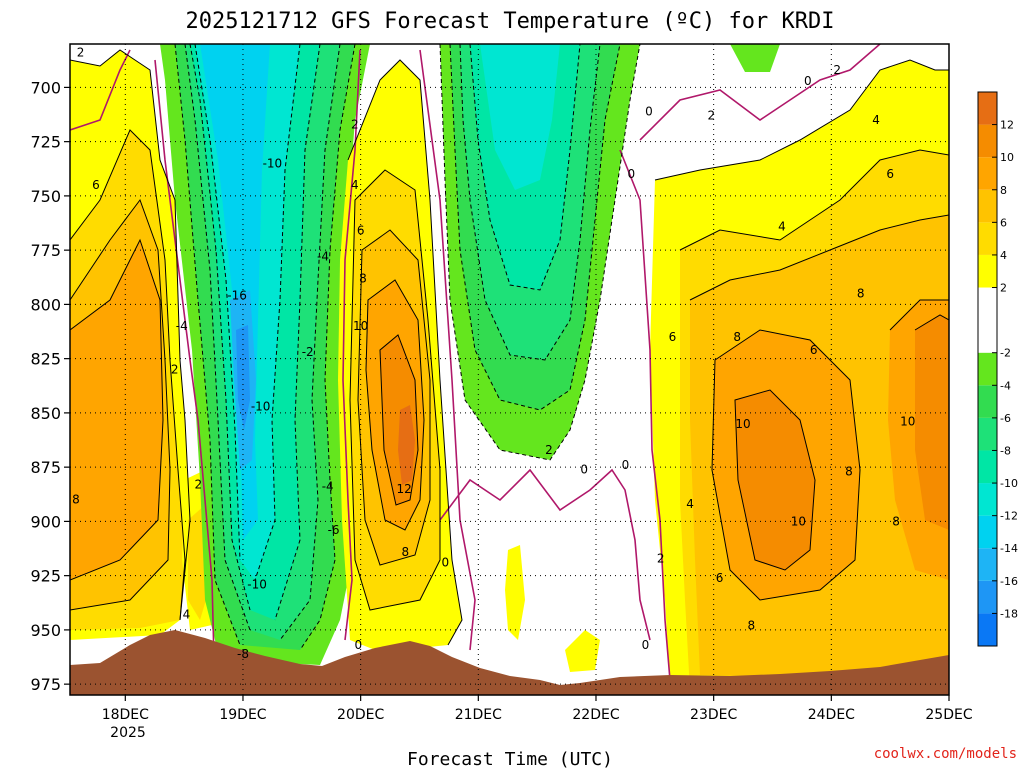 This screenshot has width=1024, height=768. I want to click on y-tick-label: 875, so click(45, 467).